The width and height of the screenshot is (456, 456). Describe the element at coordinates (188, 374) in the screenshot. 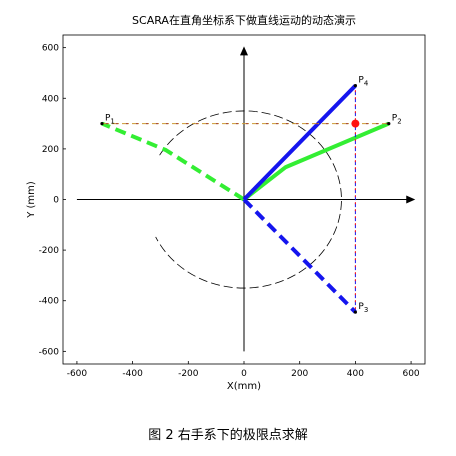

I see `x-tick-label: -200` at that location.